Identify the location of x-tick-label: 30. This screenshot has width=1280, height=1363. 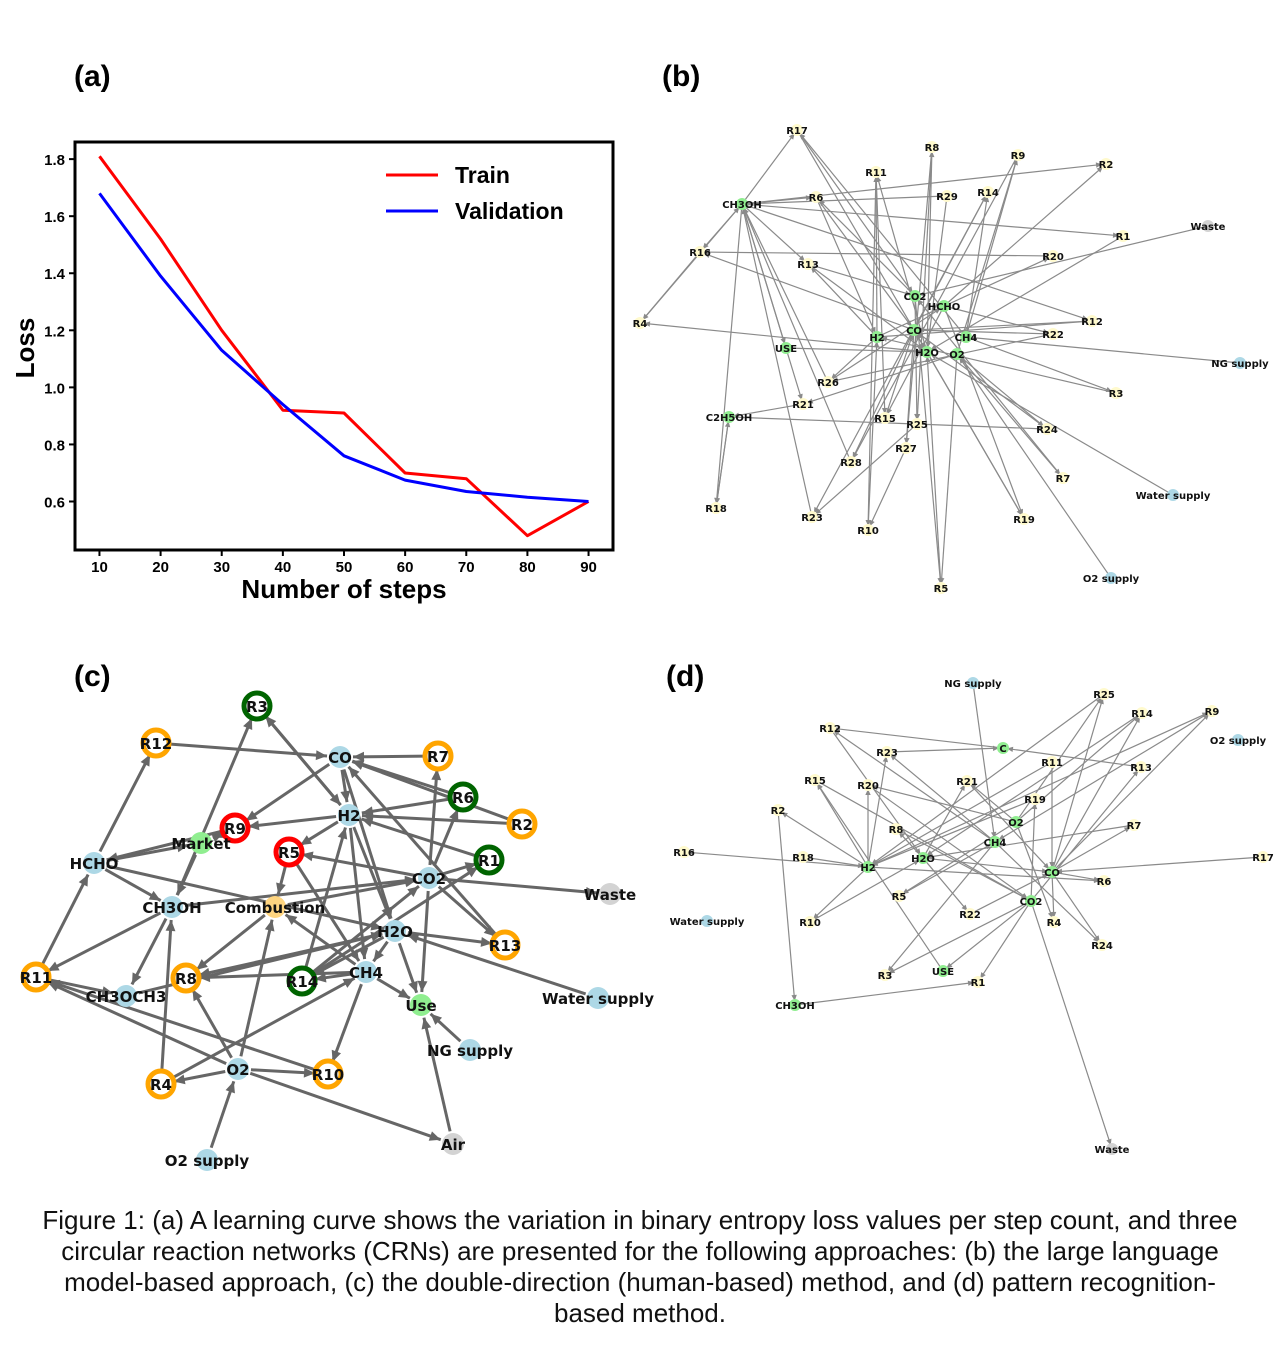
(221, 567).